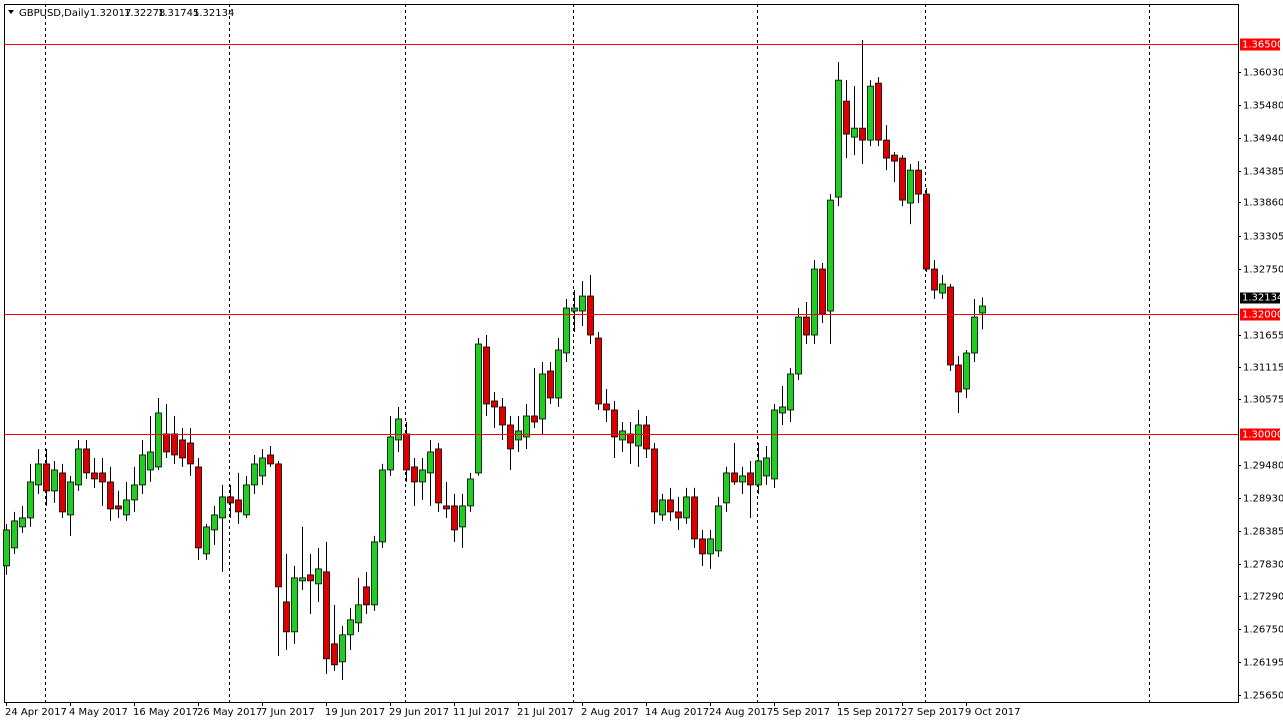  What do you see at coordinates (355, 712) in the screenshot?
I see `x-tick-label: 19 Jun 2017` at bounding box center [355, 712].